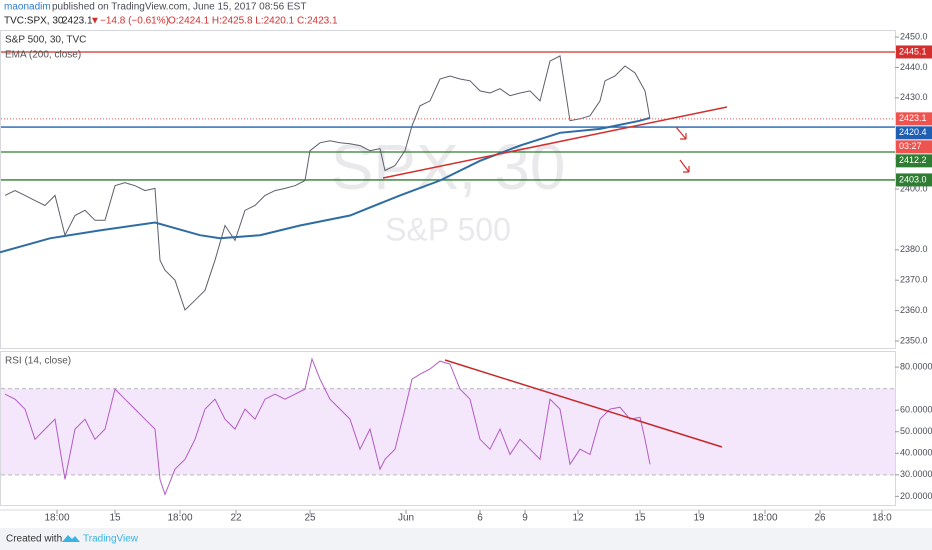 Image resolution: width=932 pixels, height=550 pixels. I want to click on x-tick-label: 26, so click(820, 518).